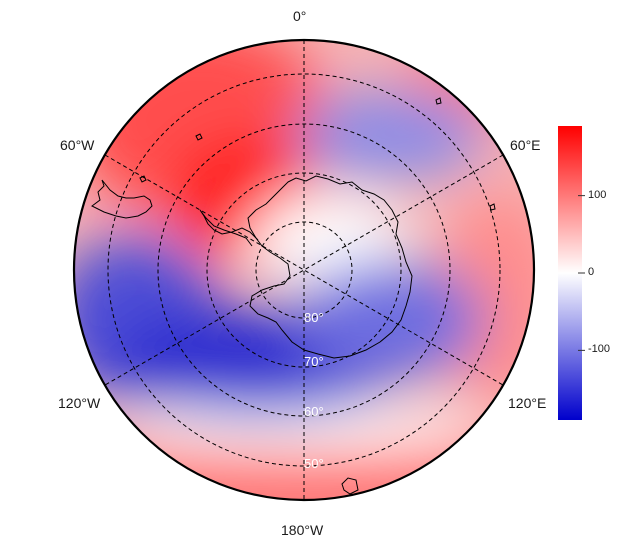 This screenshot has width=625, height=552. Describe the element at coordinates (300, 16) in the screenshot. I see `lon-label-0: 0°` at that location.